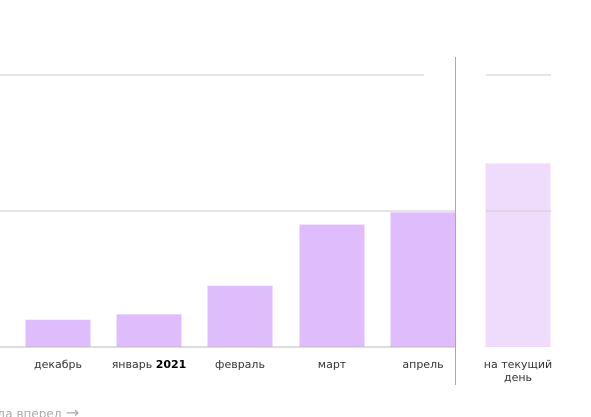 The height and width of the screenshot is (417, 591). I want to click on category: март, so click(332, 364).